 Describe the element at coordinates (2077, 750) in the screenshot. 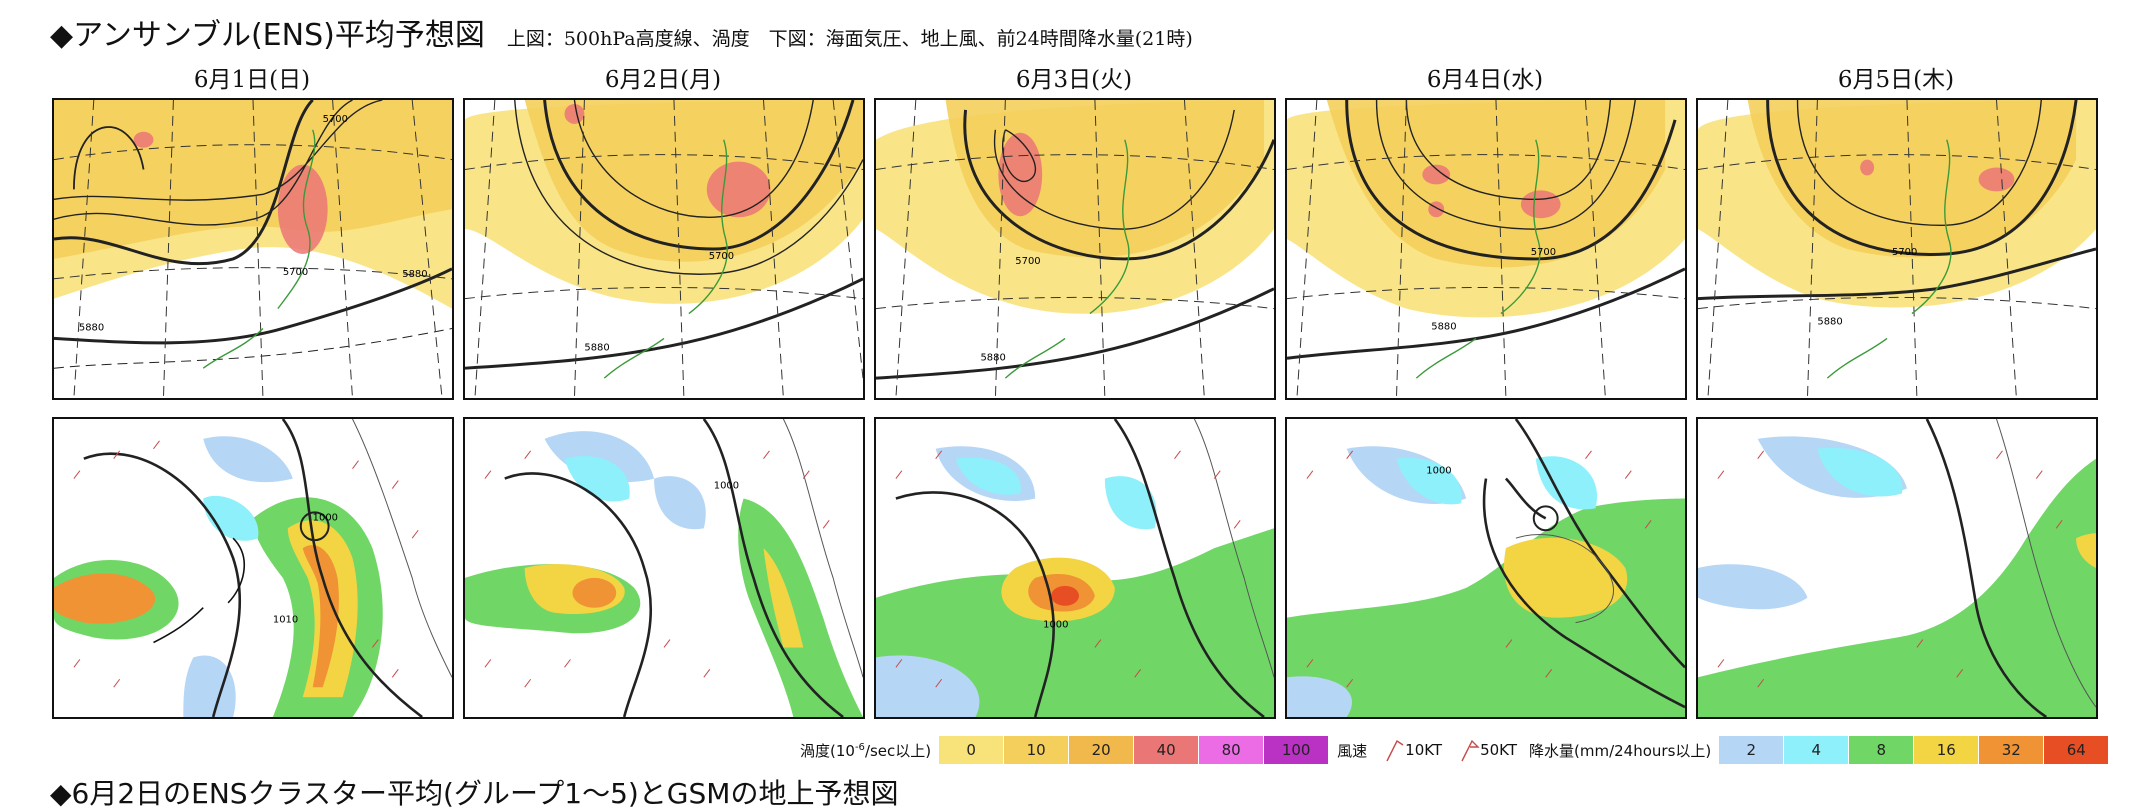

I see `precip-swatch-64: 64` at that location.